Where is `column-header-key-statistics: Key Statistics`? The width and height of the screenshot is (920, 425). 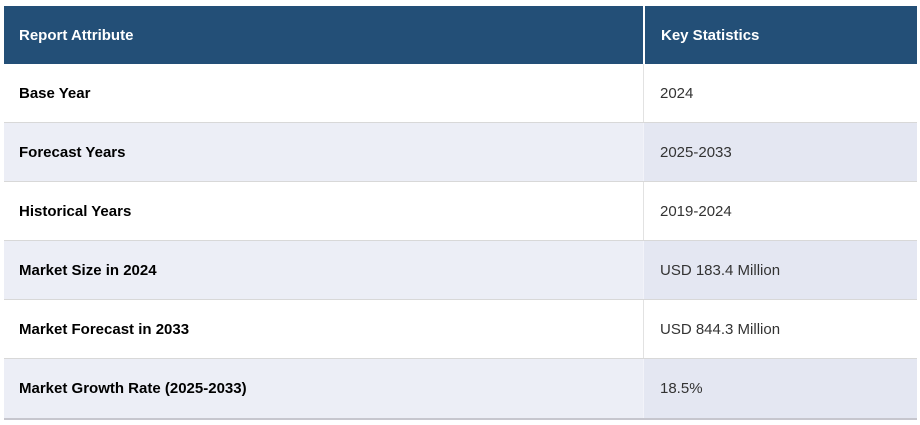
column-header-key-statistics: Key Statistics is located at coordinates (780, 35).